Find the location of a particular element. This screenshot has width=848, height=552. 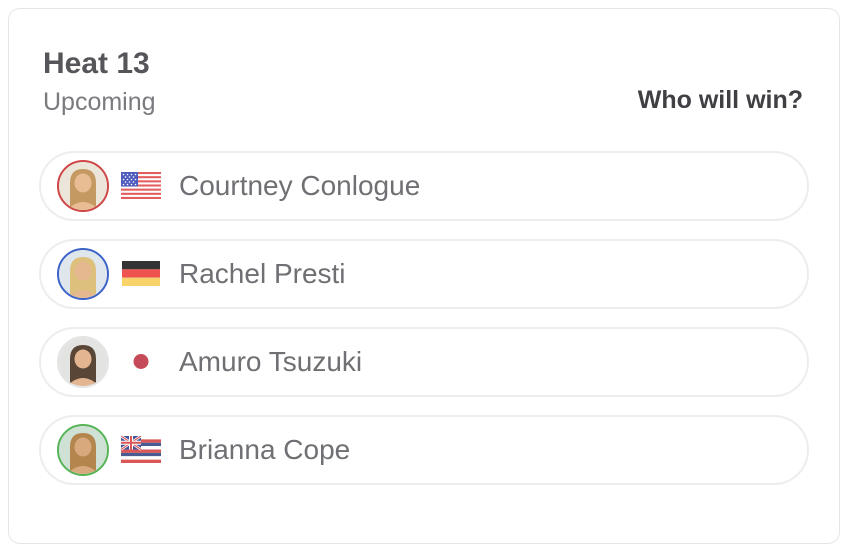

heat-title: Heat 13 is located at coordinates (96, 63).